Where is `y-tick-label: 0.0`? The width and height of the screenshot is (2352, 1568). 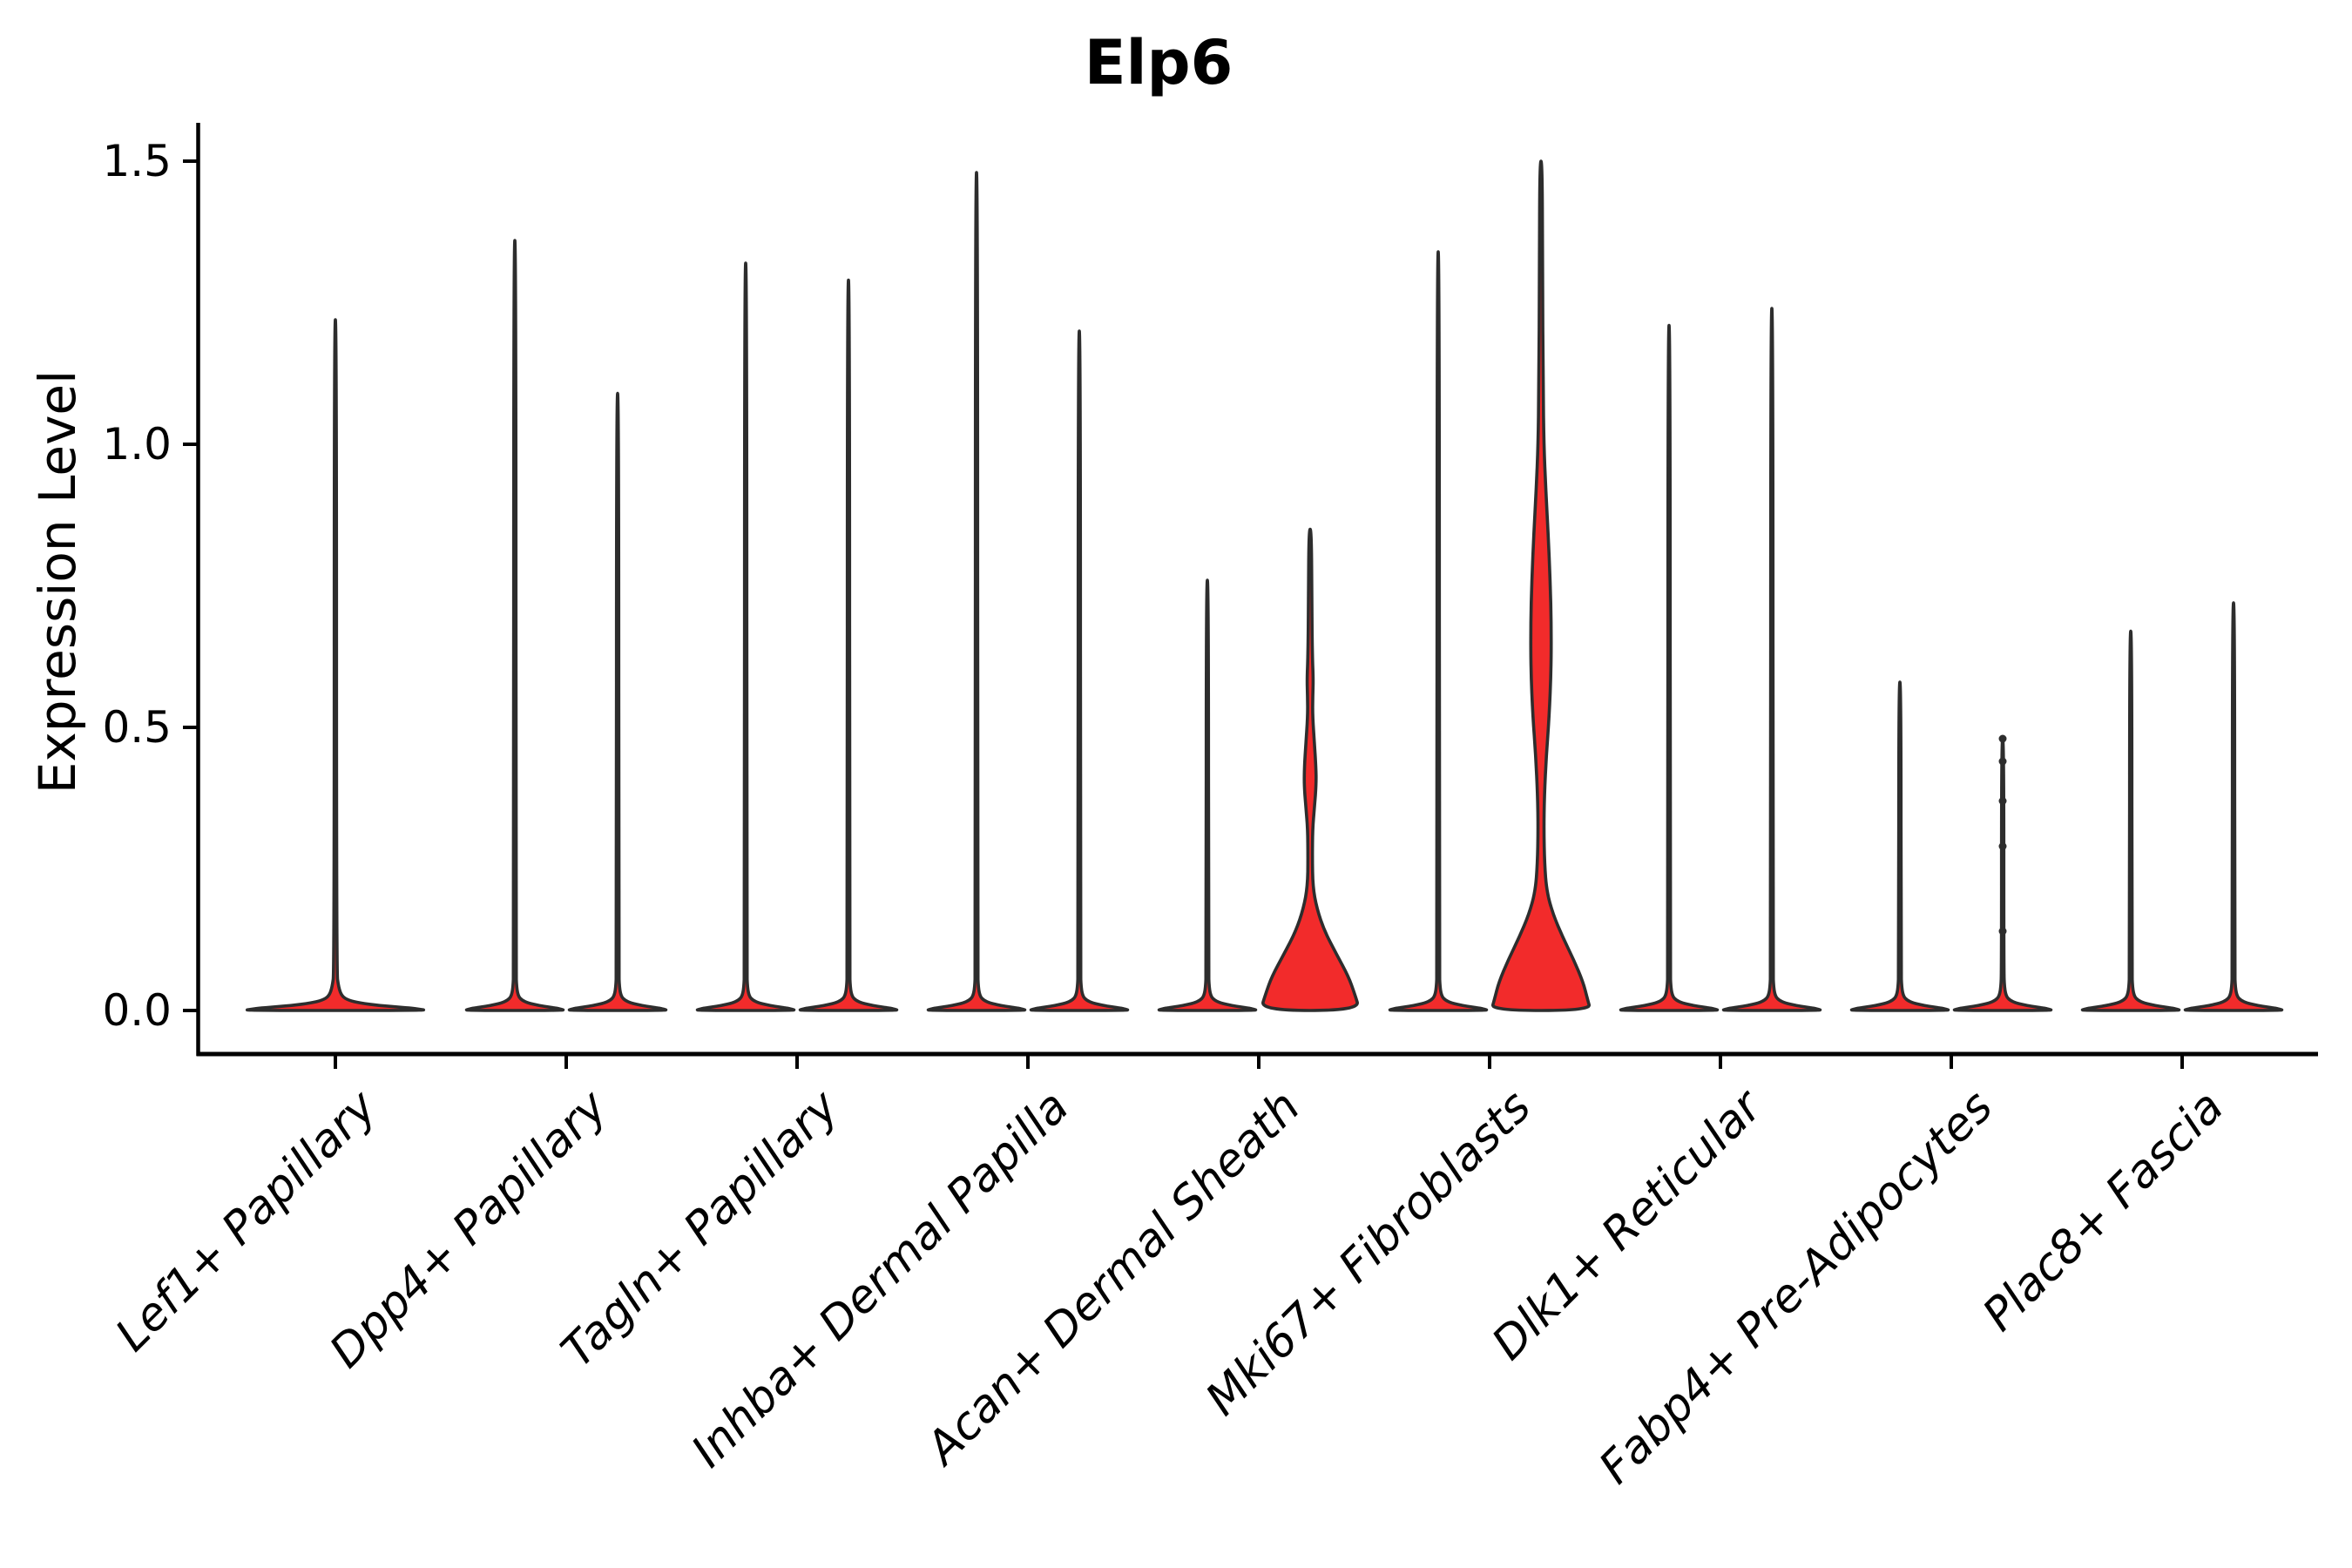
y-tick-label: 0.0 is located at coordinates (137, 1011).